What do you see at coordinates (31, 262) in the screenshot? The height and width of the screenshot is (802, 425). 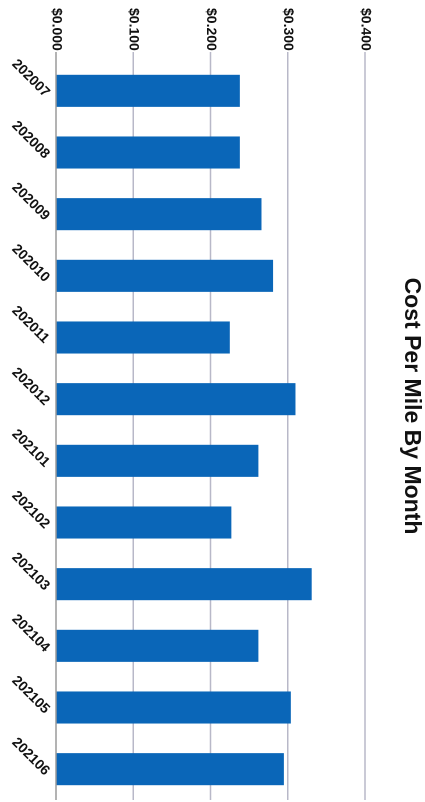 I see `category-label: 202010` at bounding box center [31, 262].